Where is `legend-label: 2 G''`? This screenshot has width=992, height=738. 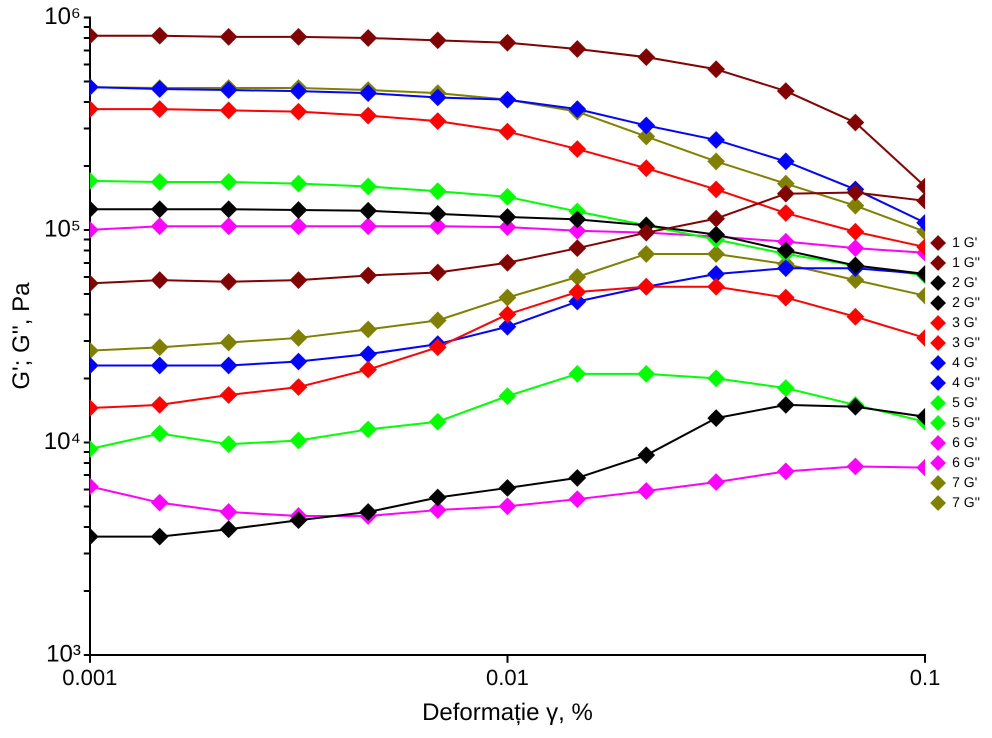
legend-label: 2 G'' is located at coordinates (966, 302).